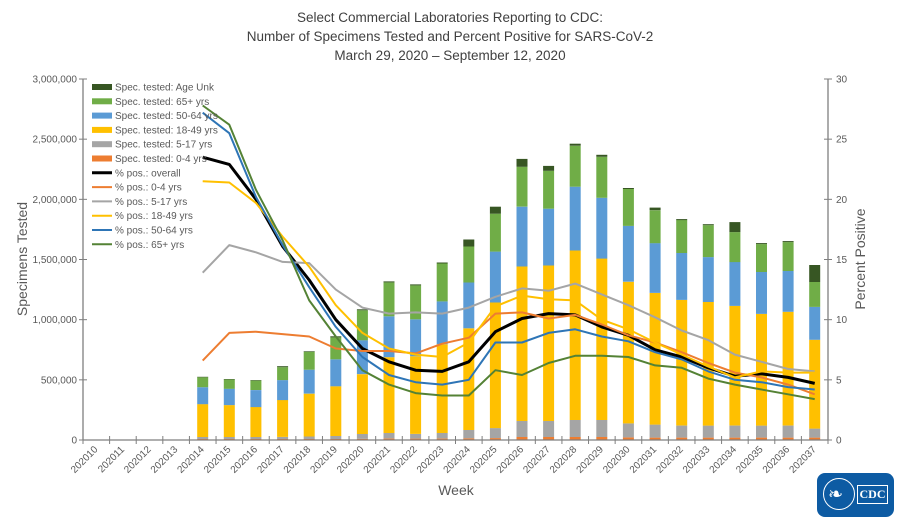  Describe the element at coordinates (218, 460) in the screenshot. I see `x-tick-label: 202015` at that location.